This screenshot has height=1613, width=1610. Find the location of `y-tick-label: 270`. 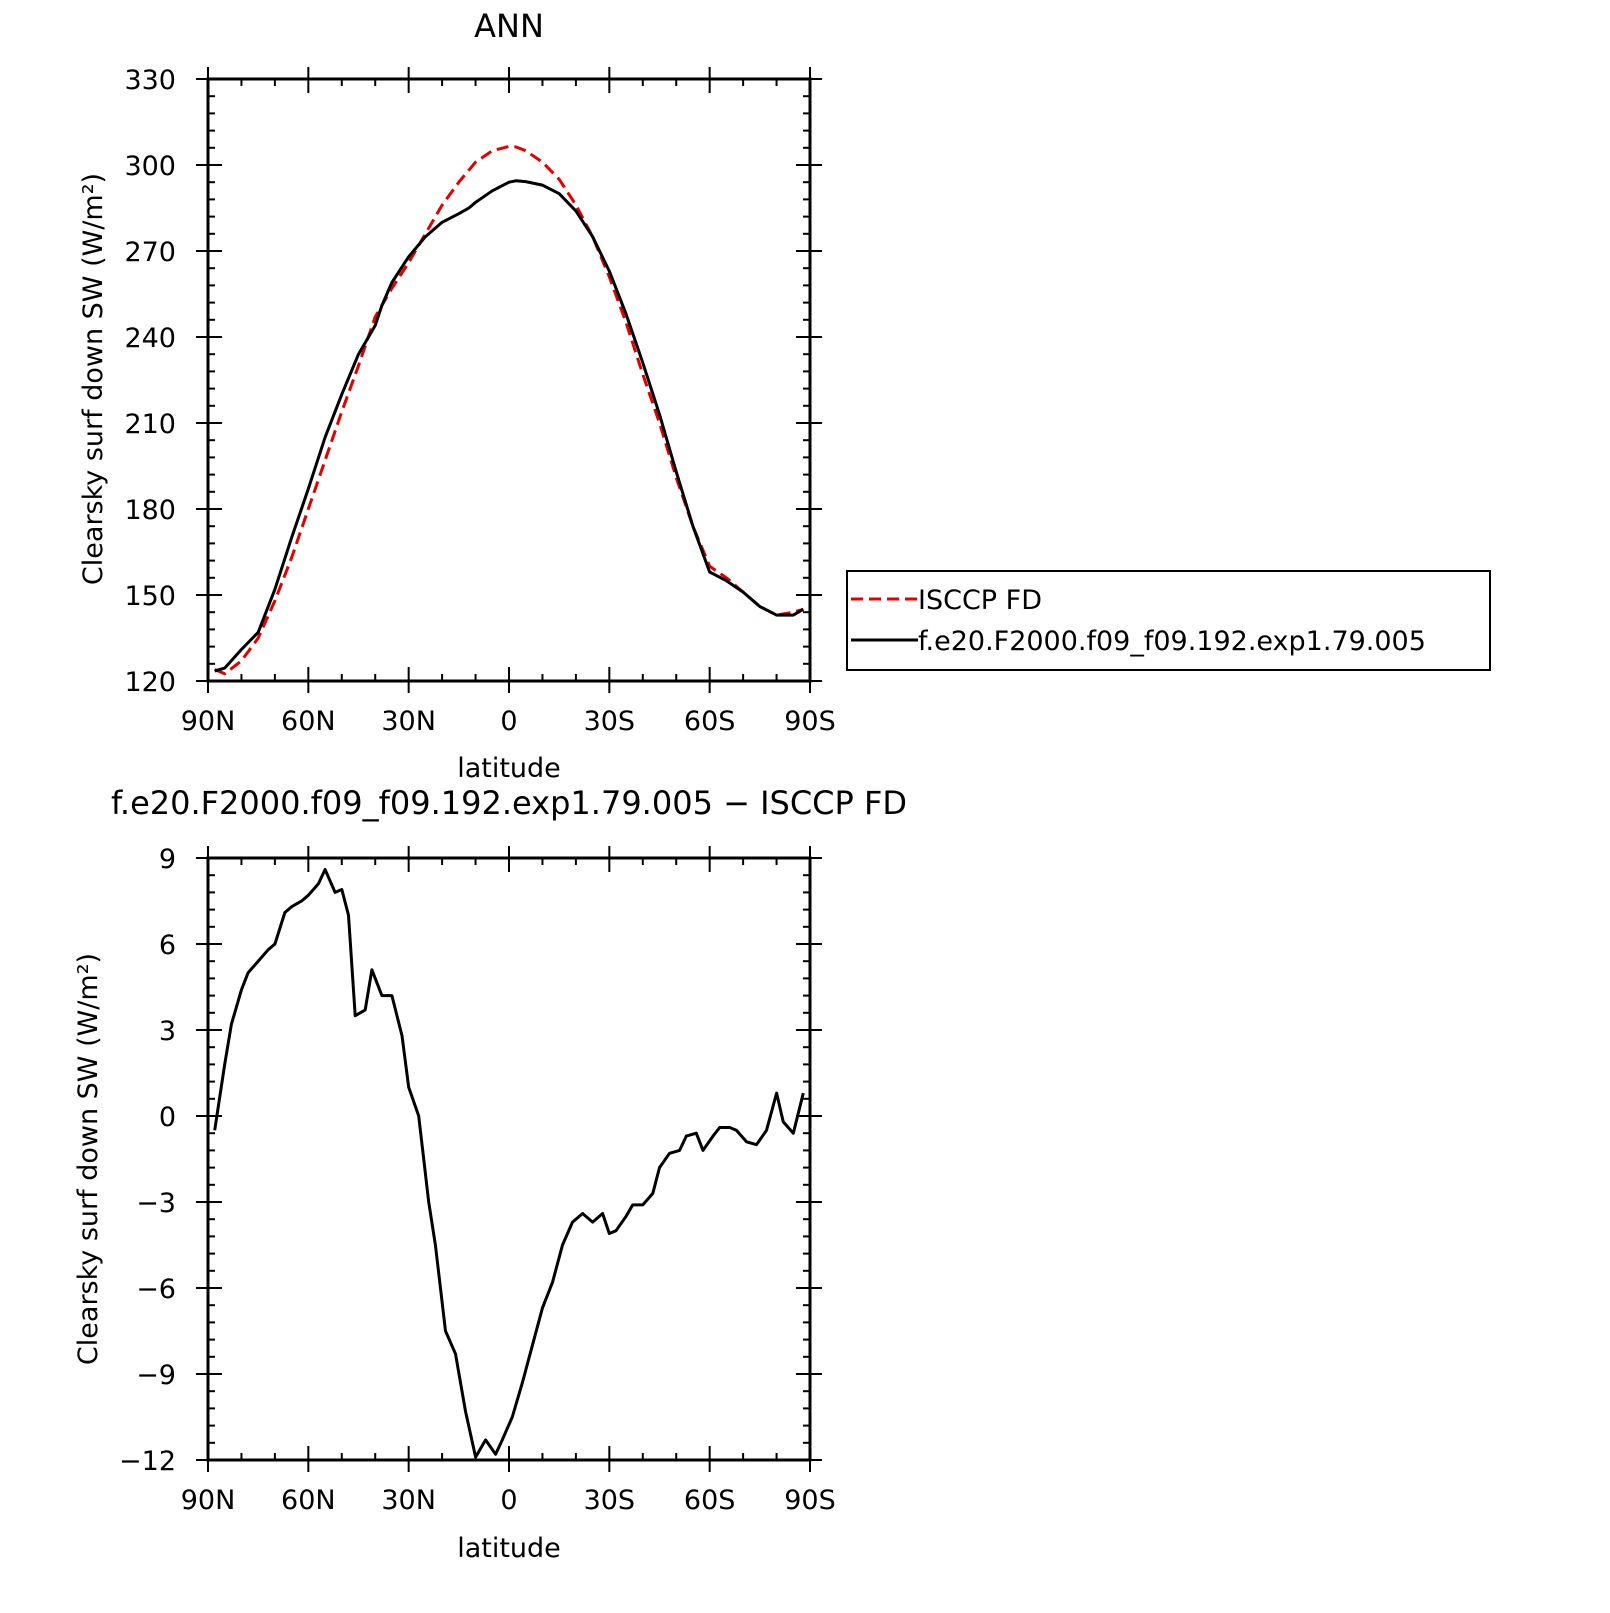

y-tick-label: 270 is located at coordinates (150, 252).